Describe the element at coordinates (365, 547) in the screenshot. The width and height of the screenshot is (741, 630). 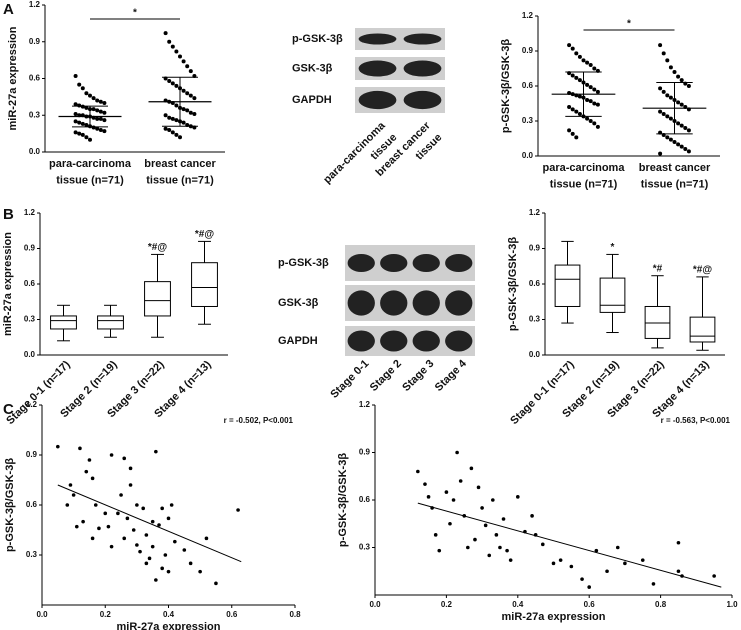
I see `y-tick-label: 0.3` at that location.